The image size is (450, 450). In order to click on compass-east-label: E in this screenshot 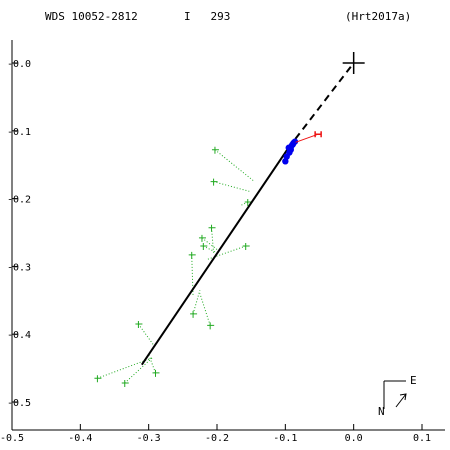, I will do `click(413, 380)`.